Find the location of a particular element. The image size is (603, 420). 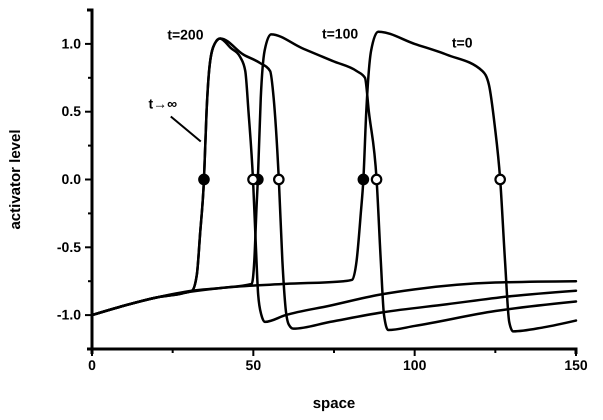

x-tick-label: 50 is located at coordinates (254, 364).